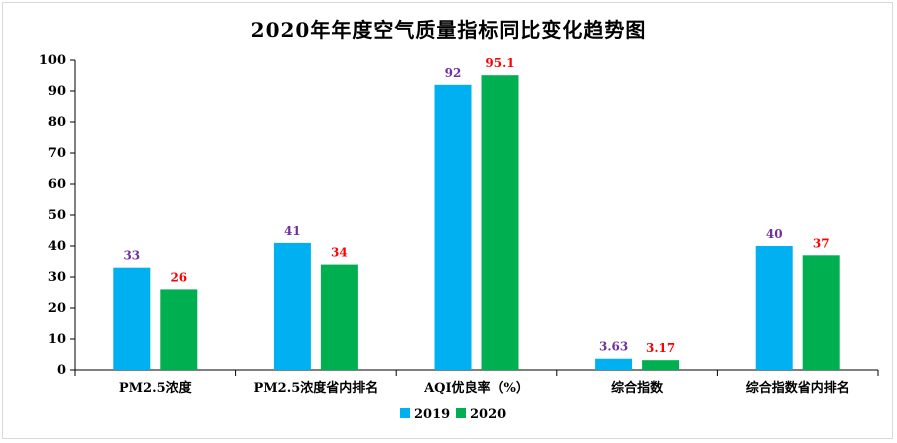 Image resolution: width=897 pixels, height=443 pixels. Describe the element at coordinates (316, 388) in the screenshot. I see `x-category-label: PM2.5浓度省内排名` at that location.